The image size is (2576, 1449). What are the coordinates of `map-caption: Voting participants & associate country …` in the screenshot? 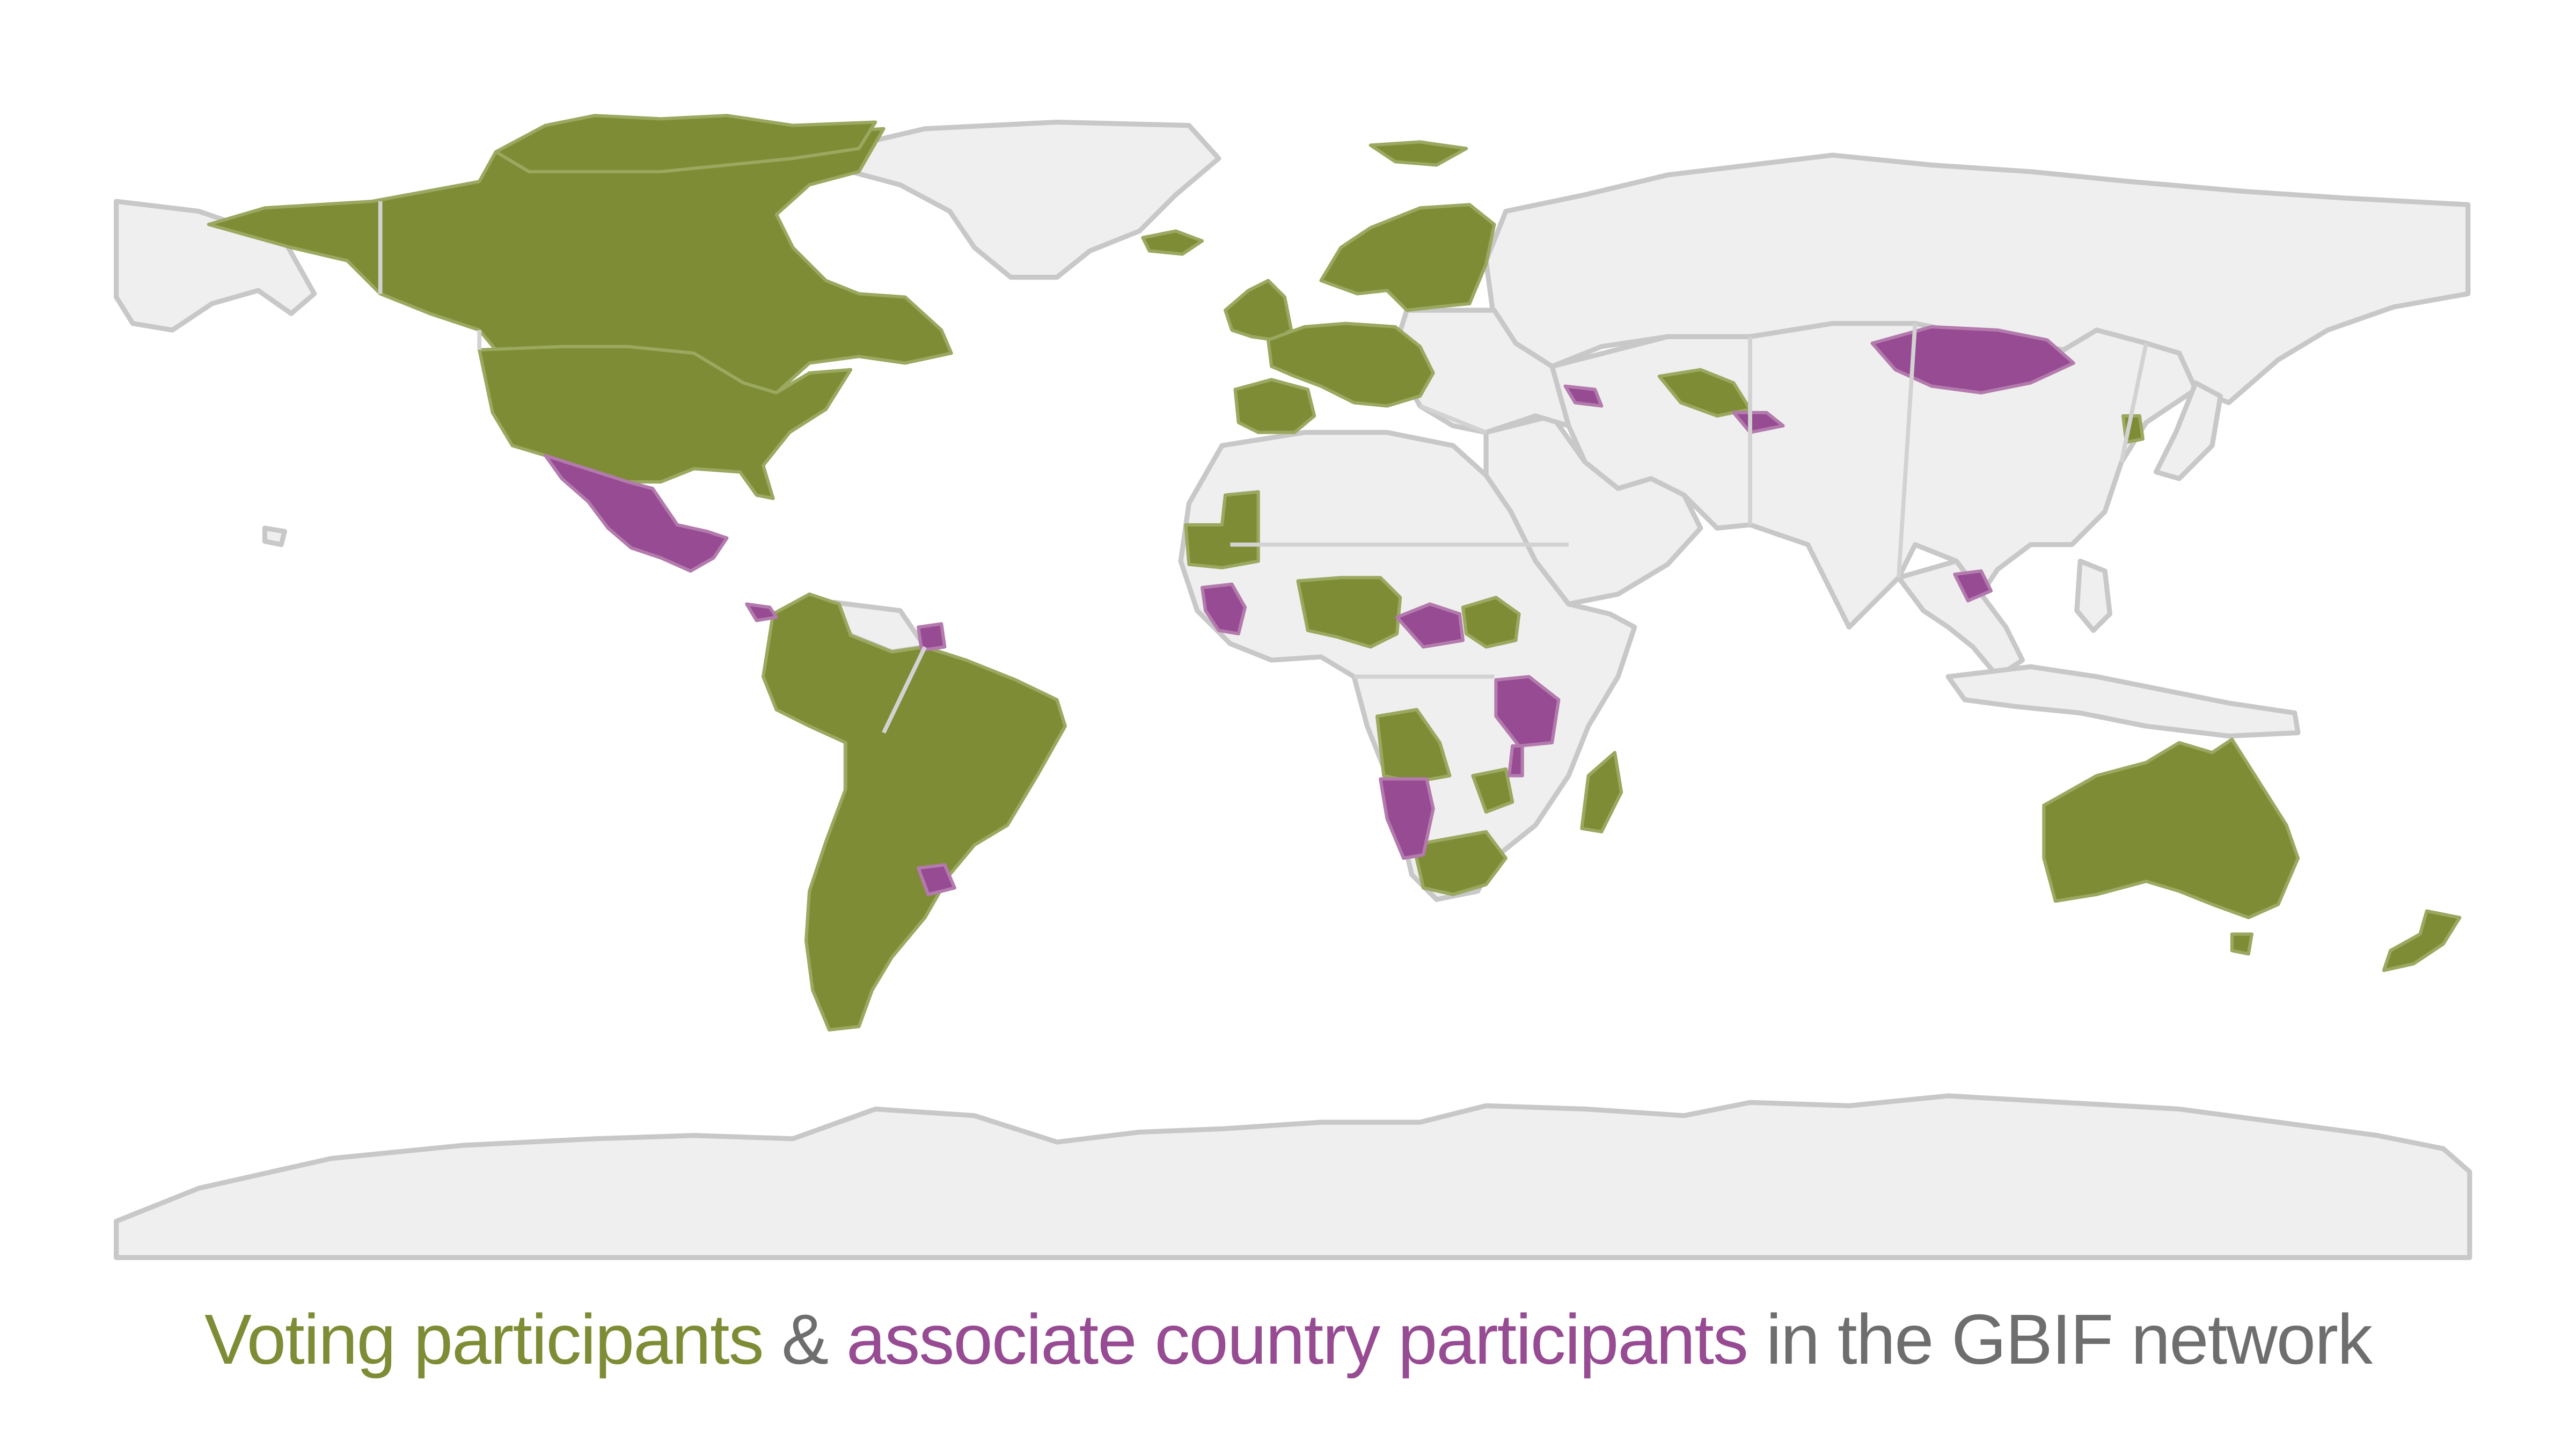 It's located at (1288, 1339).